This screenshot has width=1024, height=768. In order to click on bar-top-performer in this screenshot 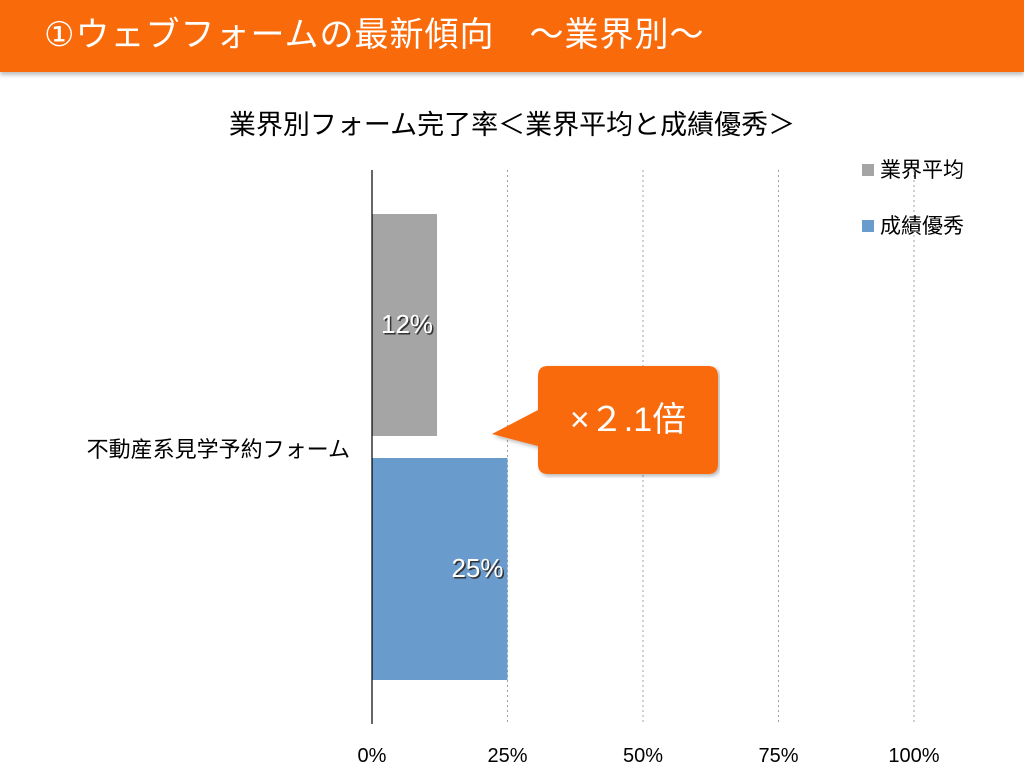, I will do `click(440, 569)`.